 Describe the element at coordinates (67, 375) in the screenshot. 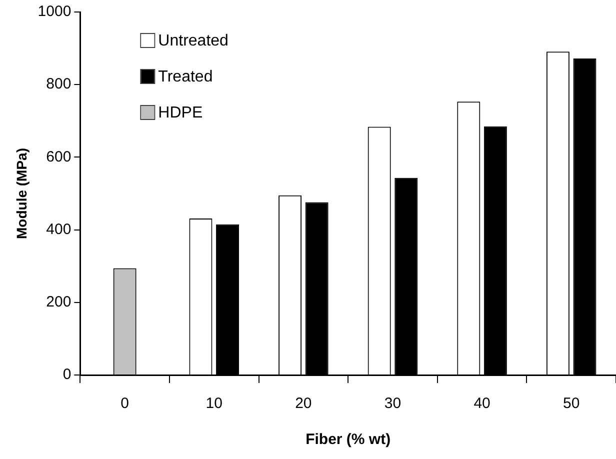

I see `y-tick-label: 0` at that location.